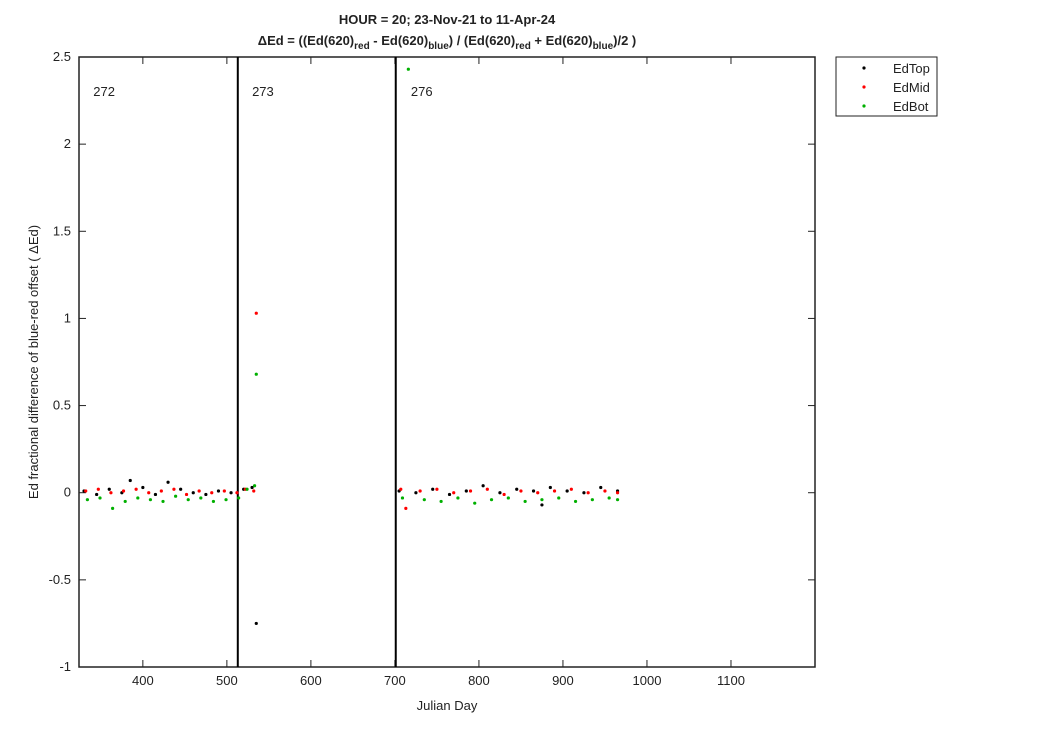 Image resolution: width=1050 pixels, height=750 pixels. What do you see at coordinates (67, 143) in the screenshot?
I see `y-tick-label: 2` at bounding box center [67, 143].